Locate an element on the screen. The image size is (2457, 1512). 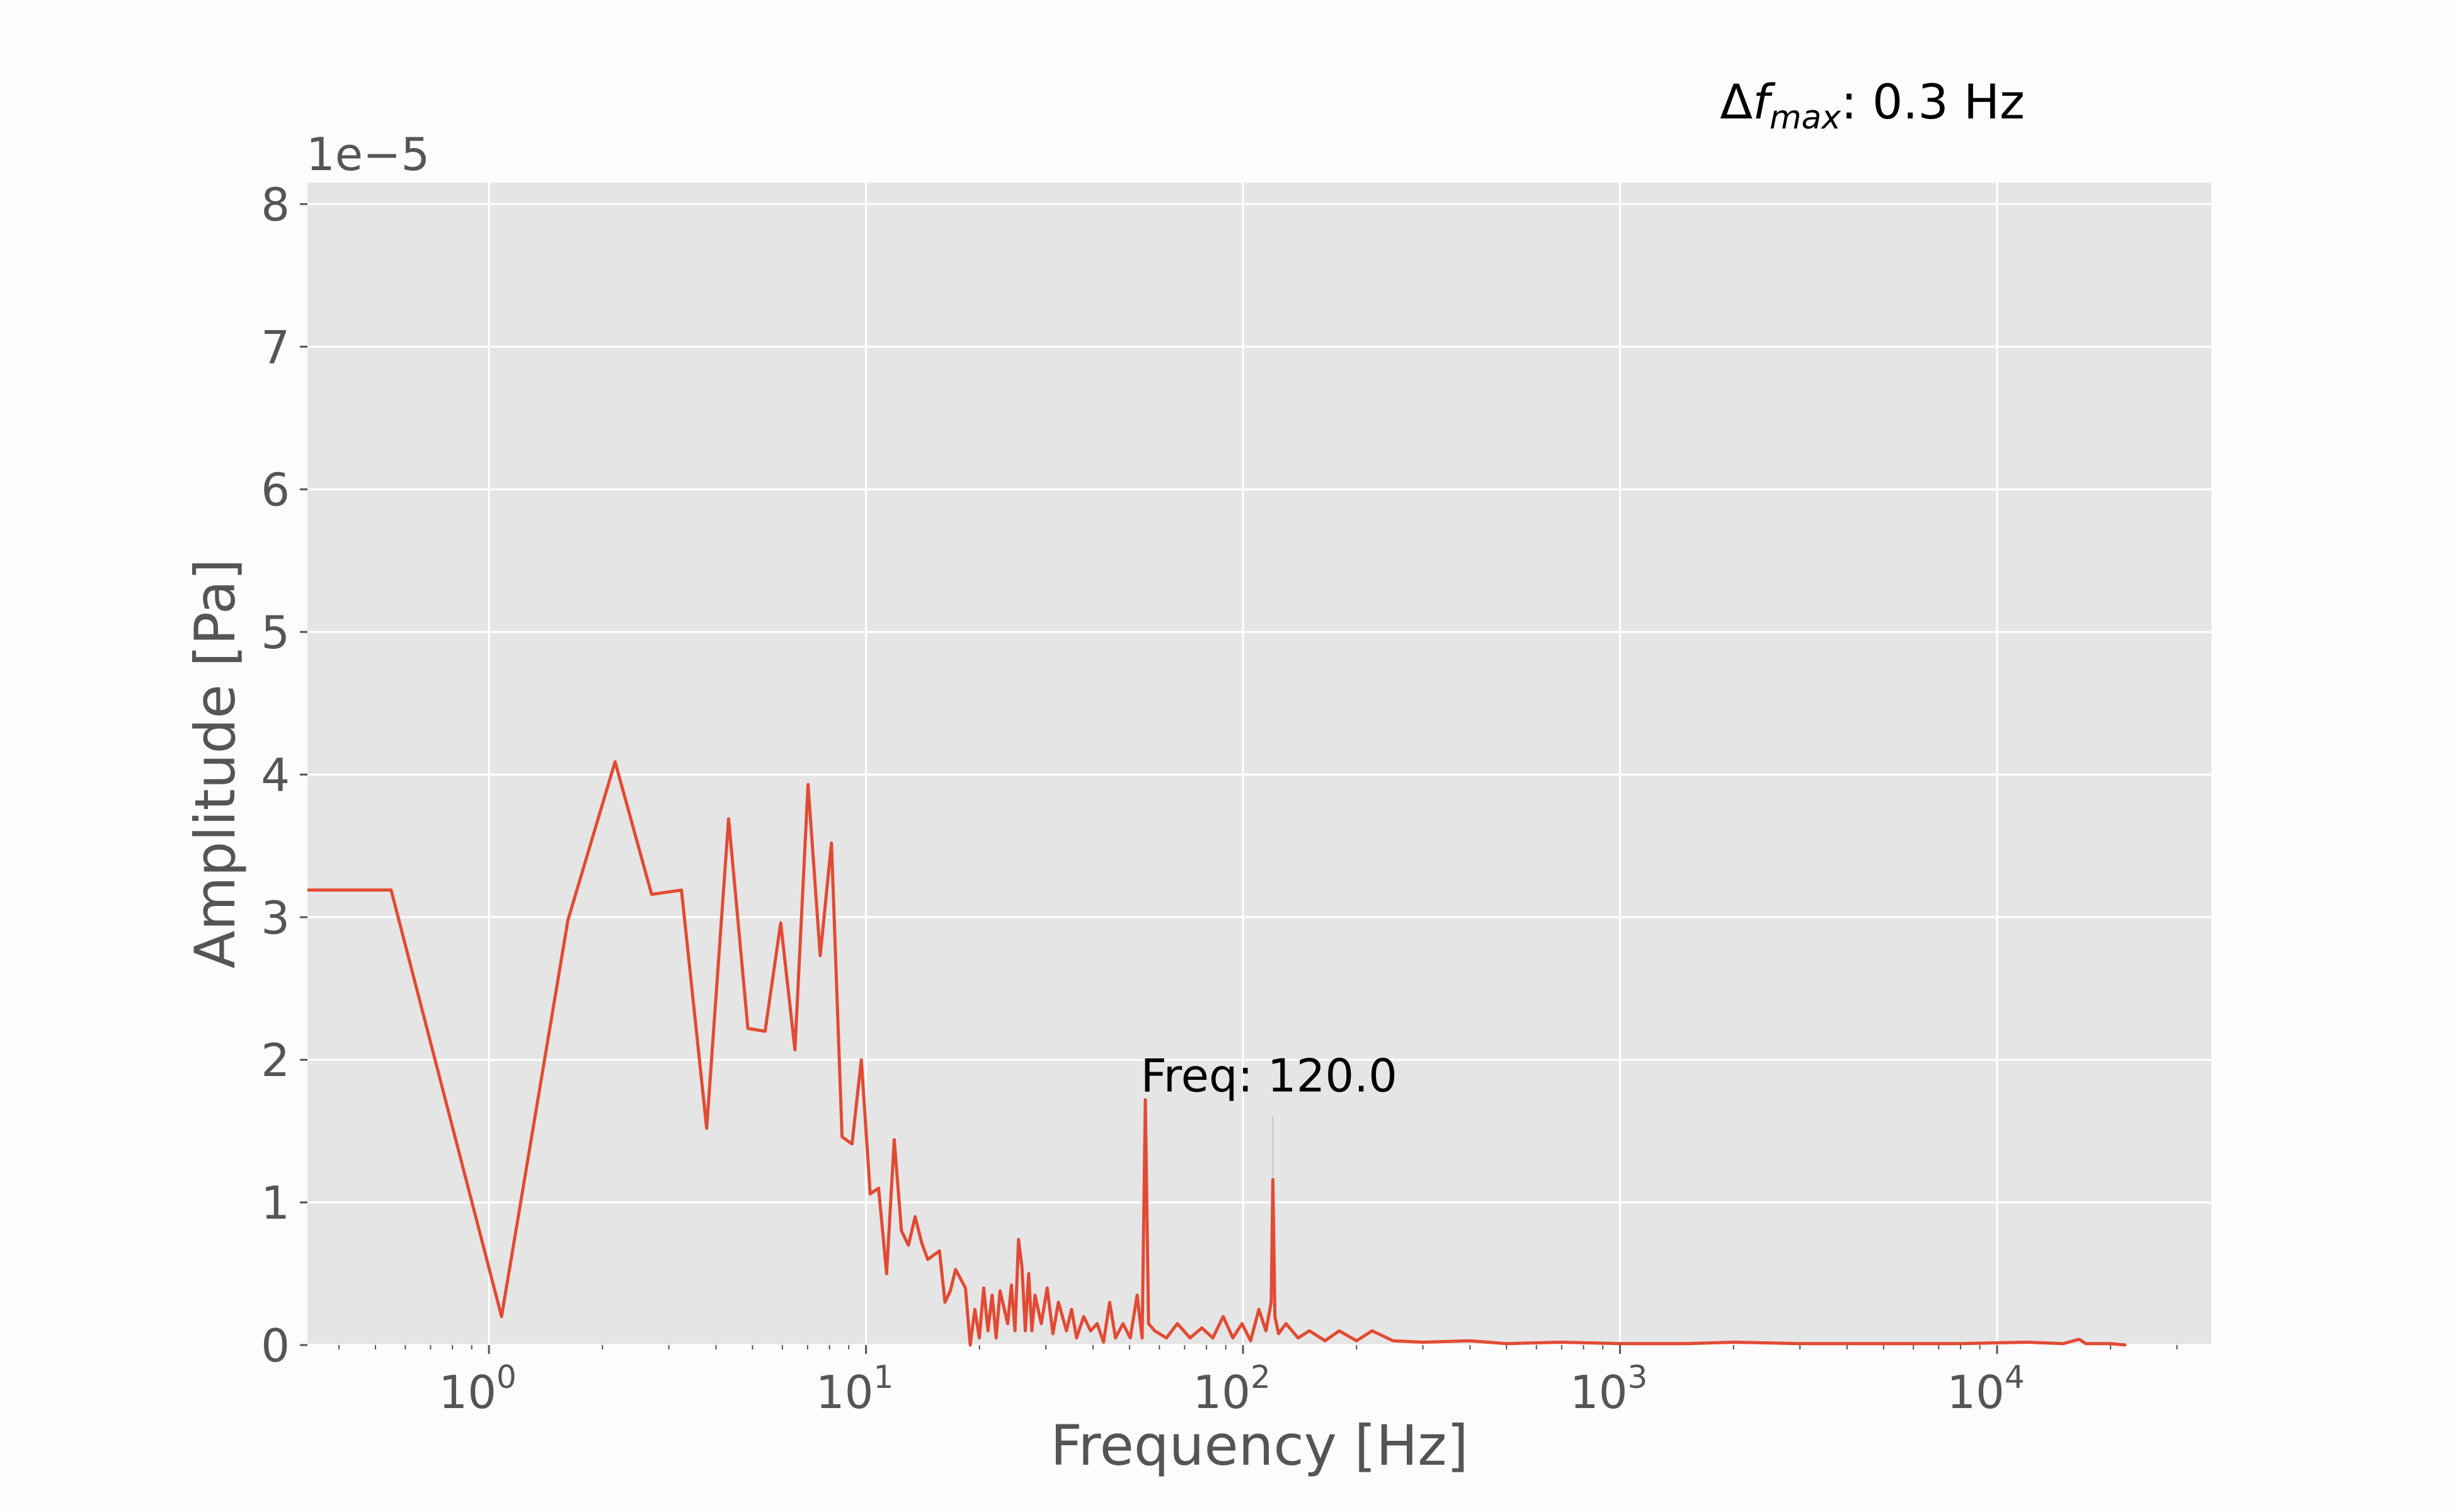
x-tick-label: 10⁰ is located at coordinates (477, 1389).